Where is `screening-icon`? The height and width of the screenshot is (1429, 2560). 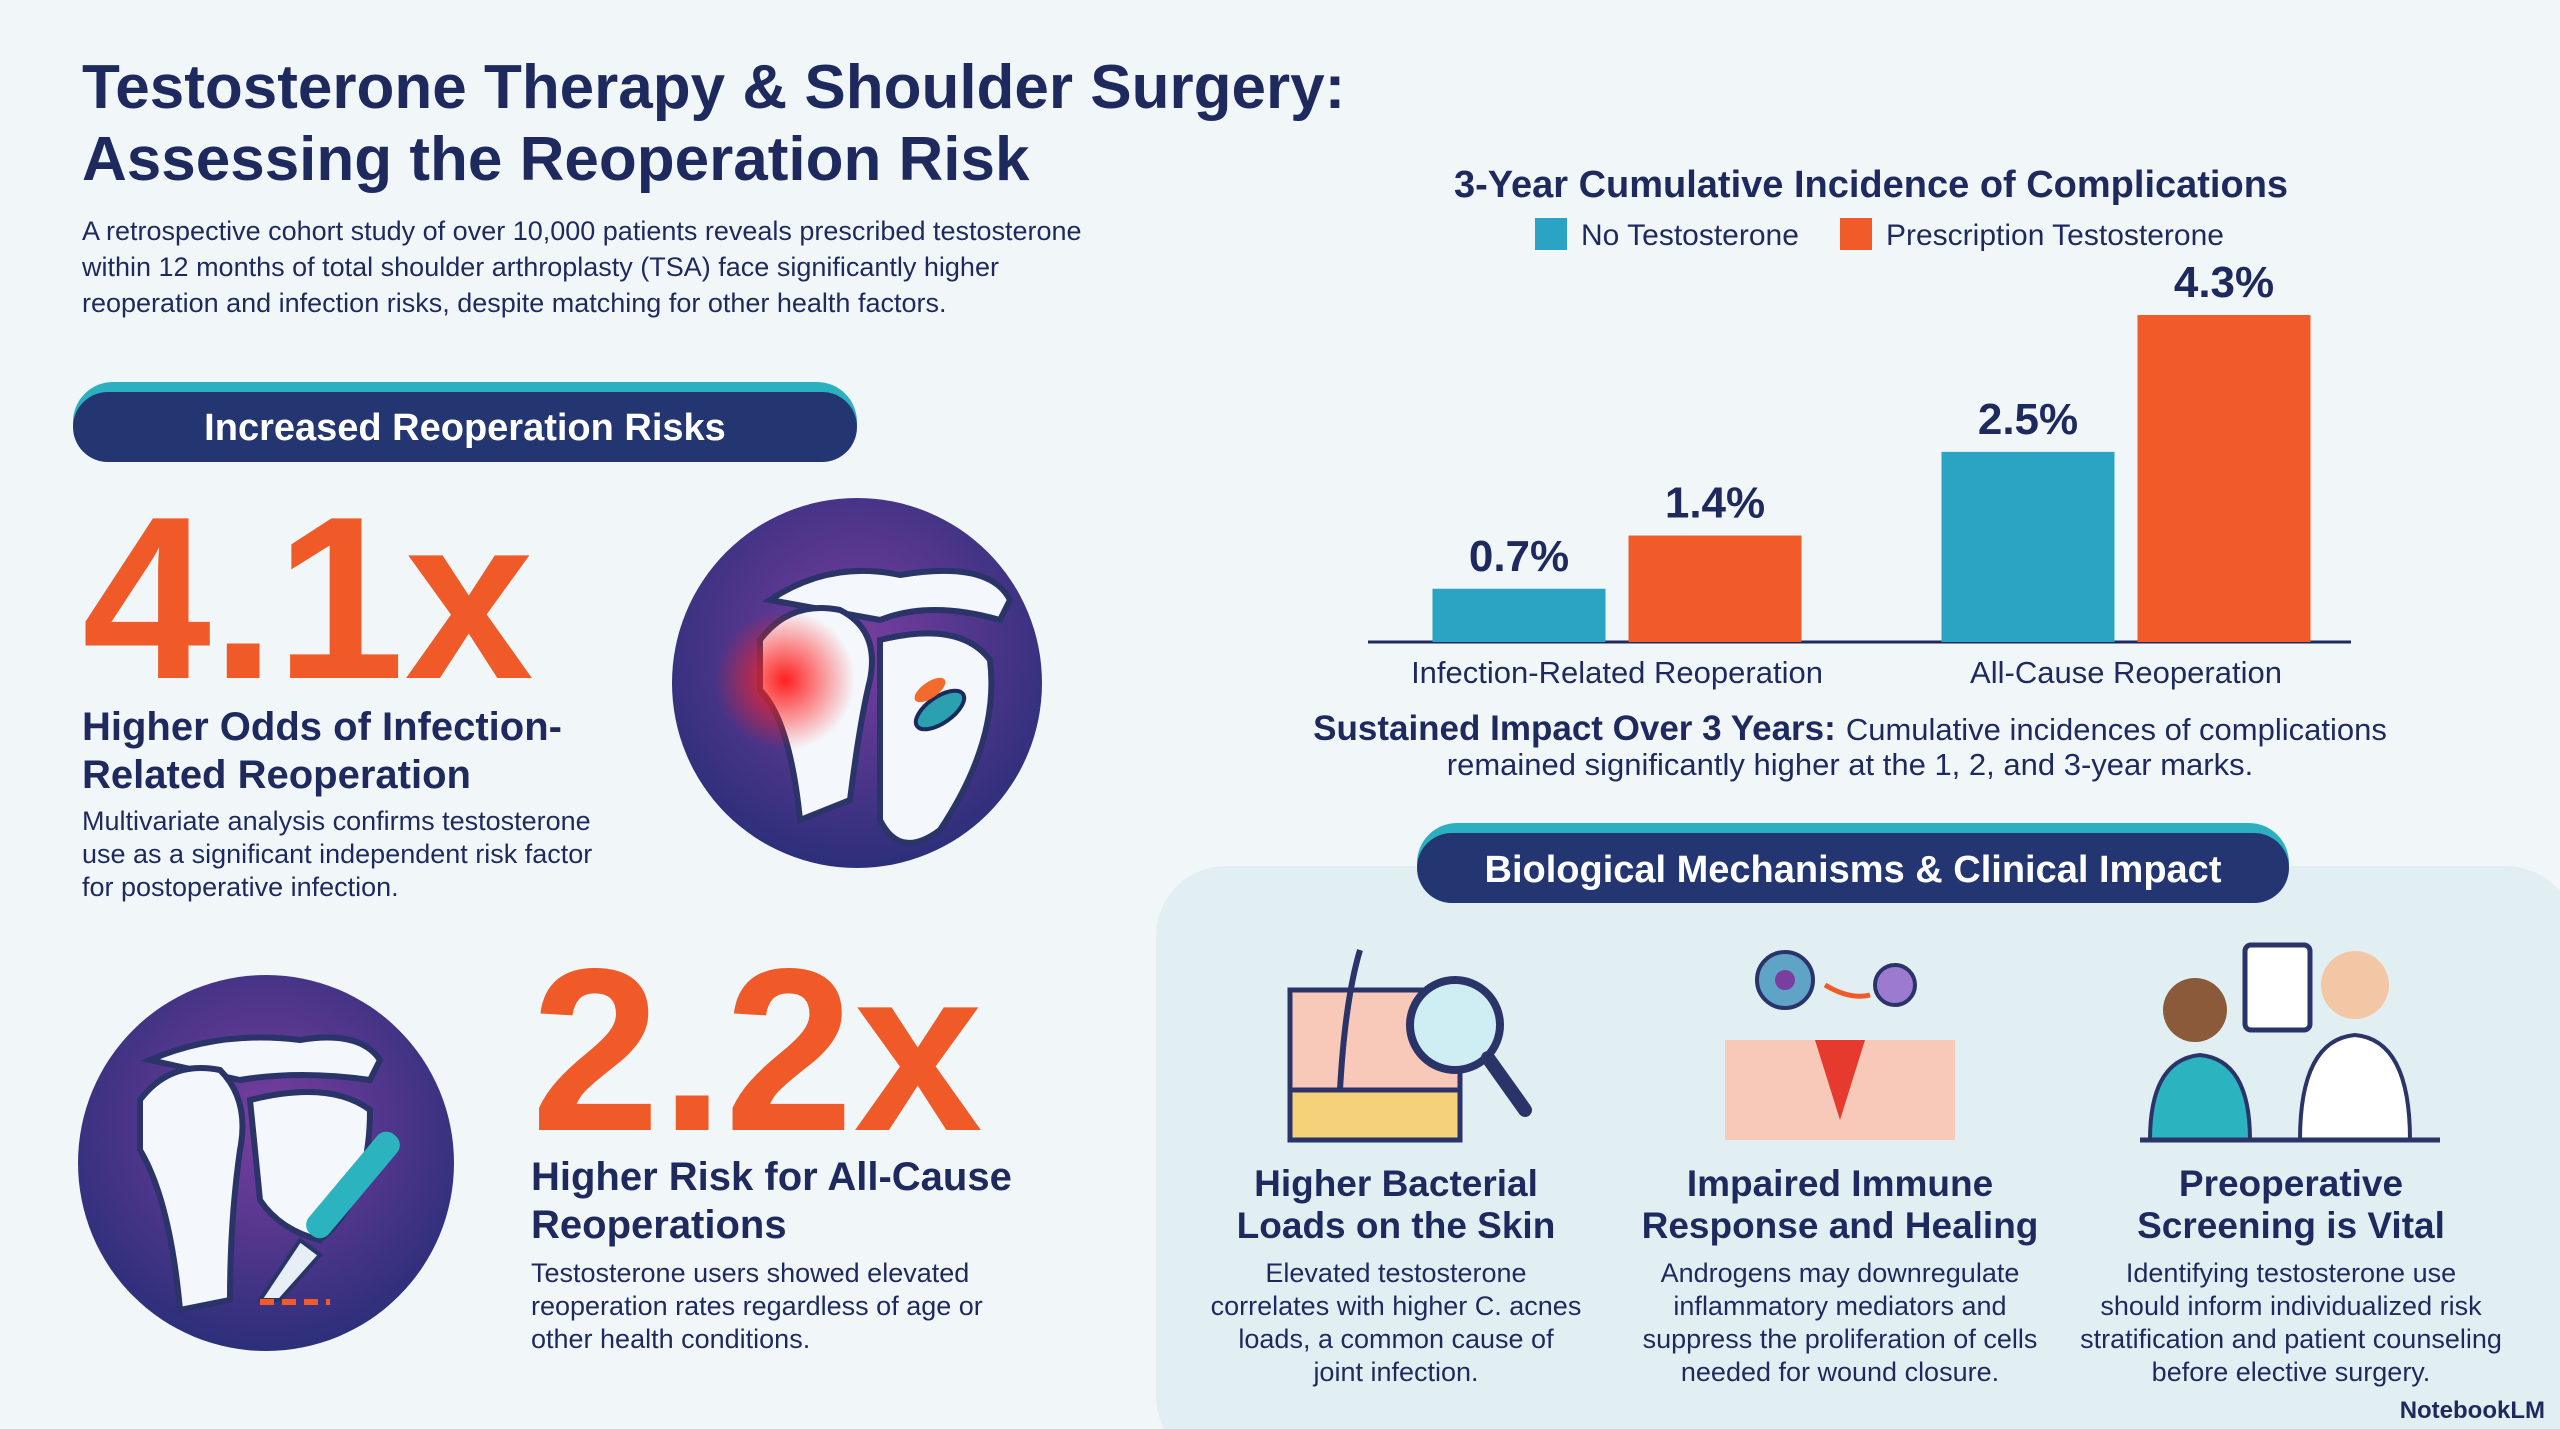
screening-icon is located at coordinates (2290, 1042).